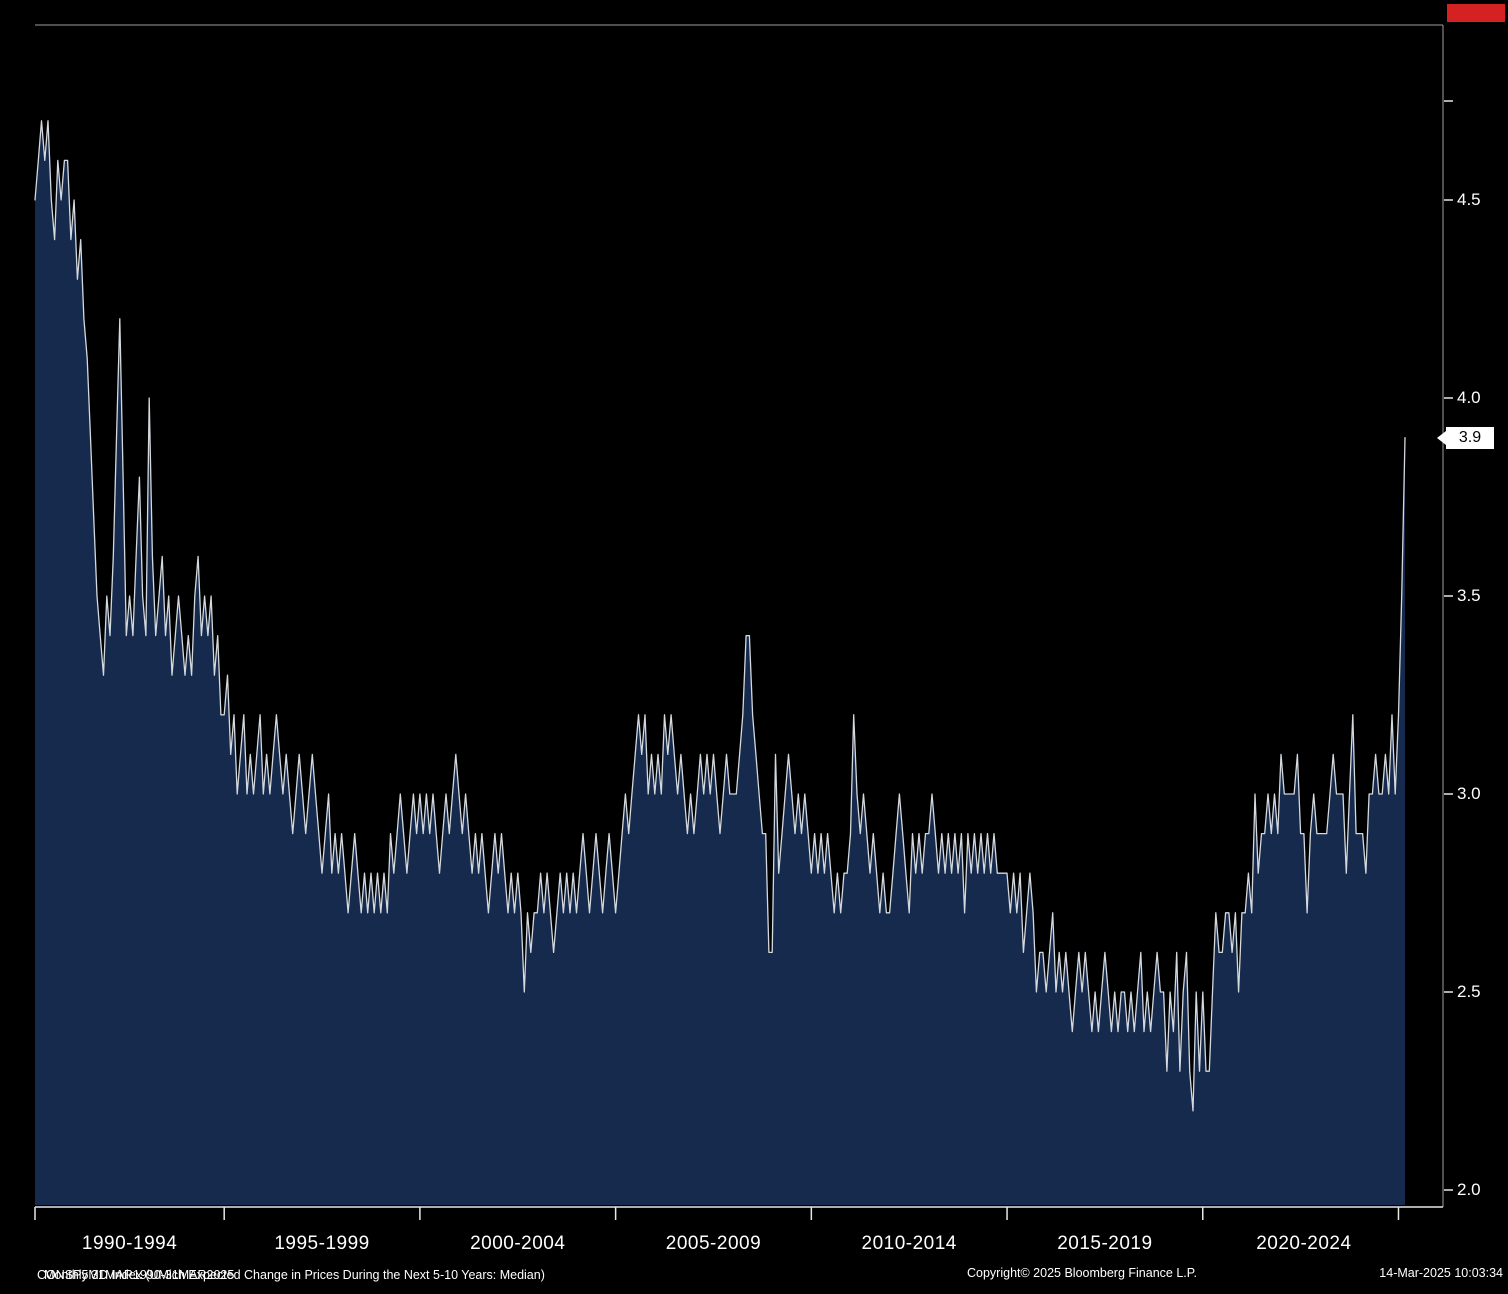 This screenshot has height=1294, width=1508. Describe the element at coordinates (322, 1243) in the screenshot. I see `x-axis-period-label: 1995-1999` at that location.